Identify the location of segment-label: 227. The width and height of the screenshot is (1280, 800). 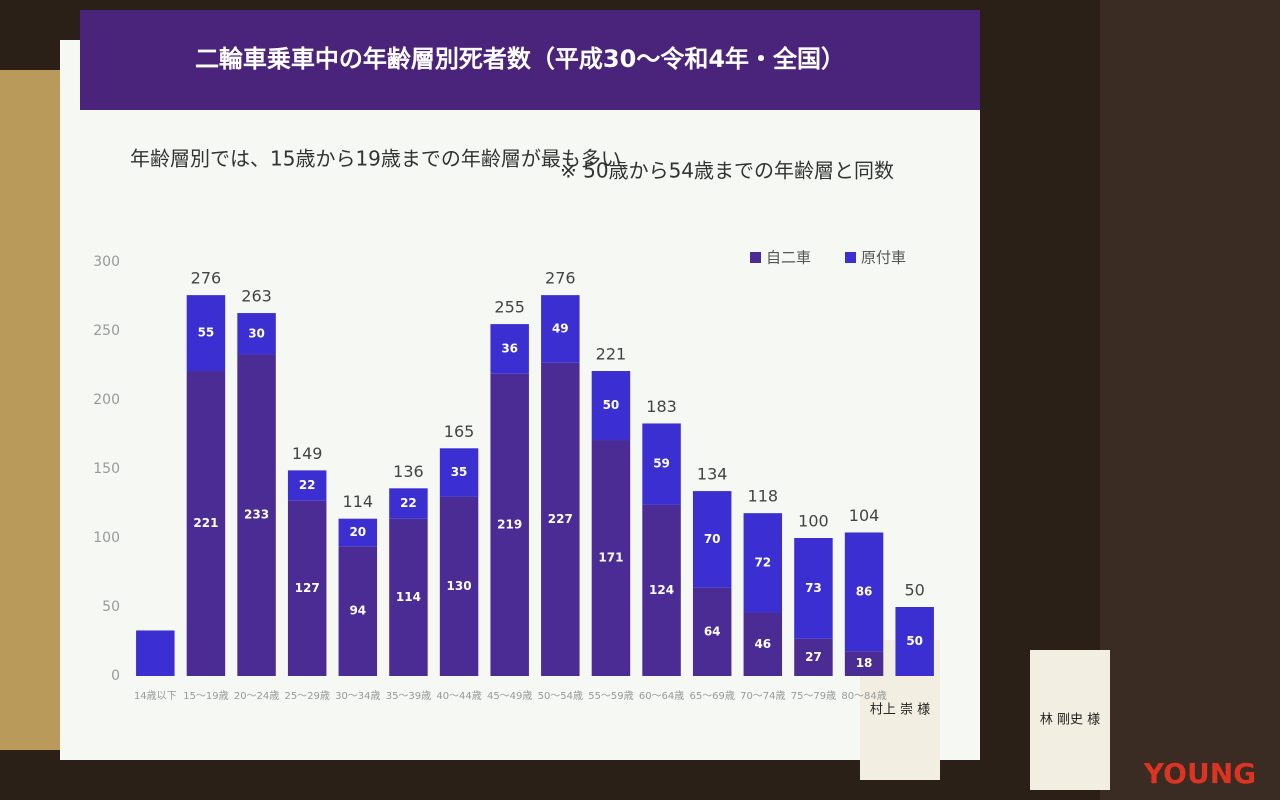
(560, 519).